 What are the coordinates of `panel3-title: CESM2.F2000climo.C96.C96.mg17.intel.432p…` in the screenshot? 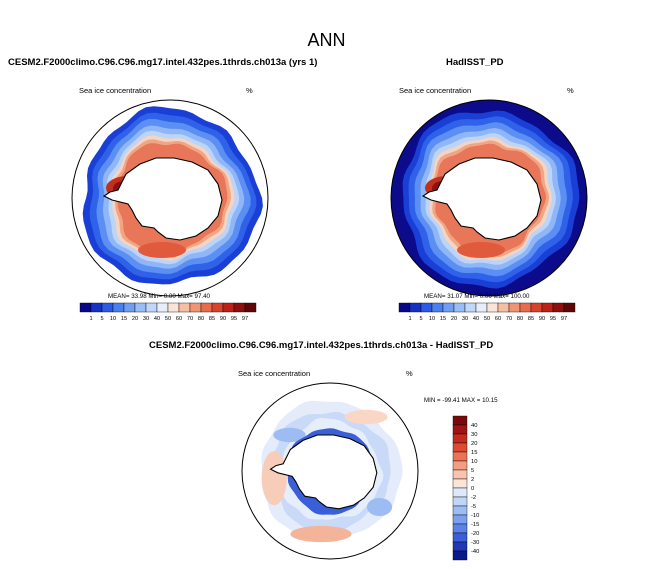 It's located at (321, 345).